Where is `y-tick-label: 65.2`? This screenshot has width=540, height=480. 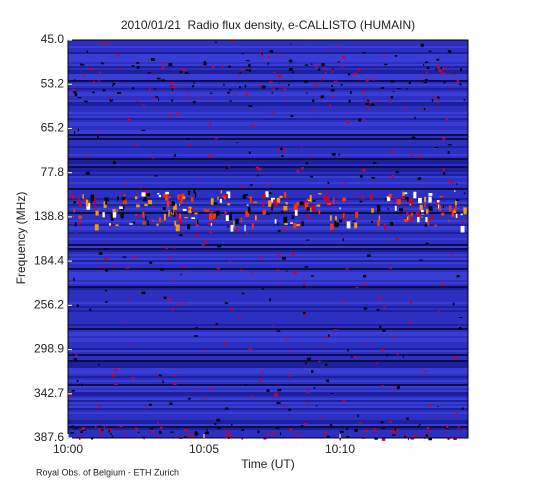 y-tick-label: 65.2 is located at coordinates (53, 128).